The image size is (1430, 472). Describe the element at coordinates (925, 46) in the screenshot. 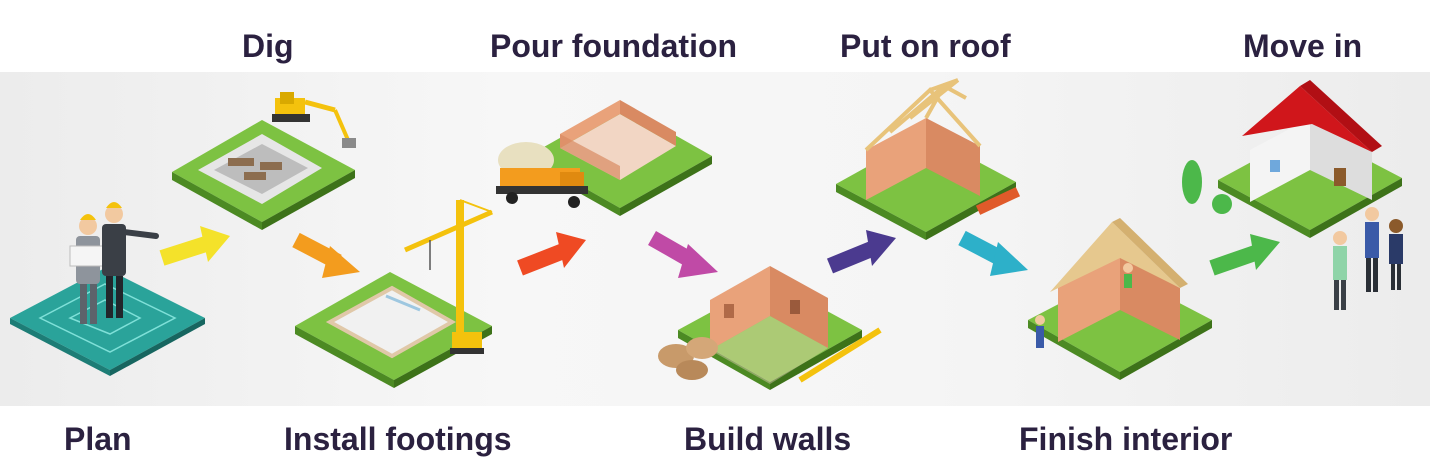

I see `step-label-put-on-roof: Put on roof` at that location.